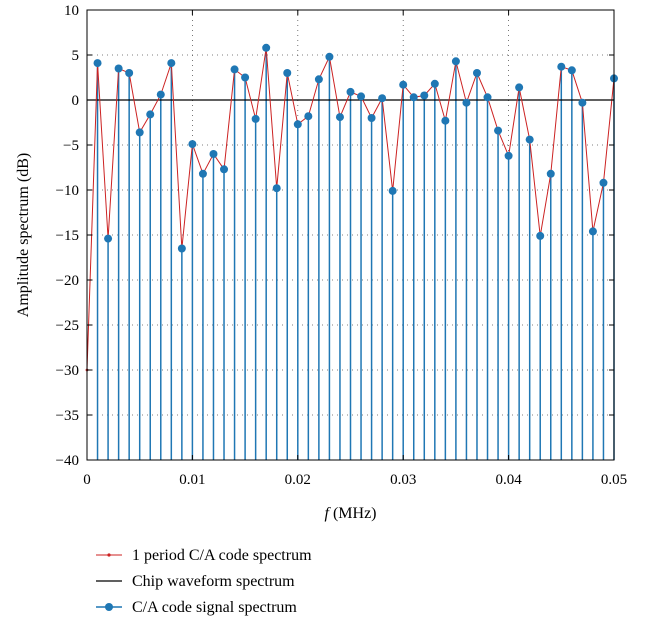  What do you see at coordinates (76, 101) in the screenshot?
I see `y-tick-label: 0` at bounding box center [76, 101].